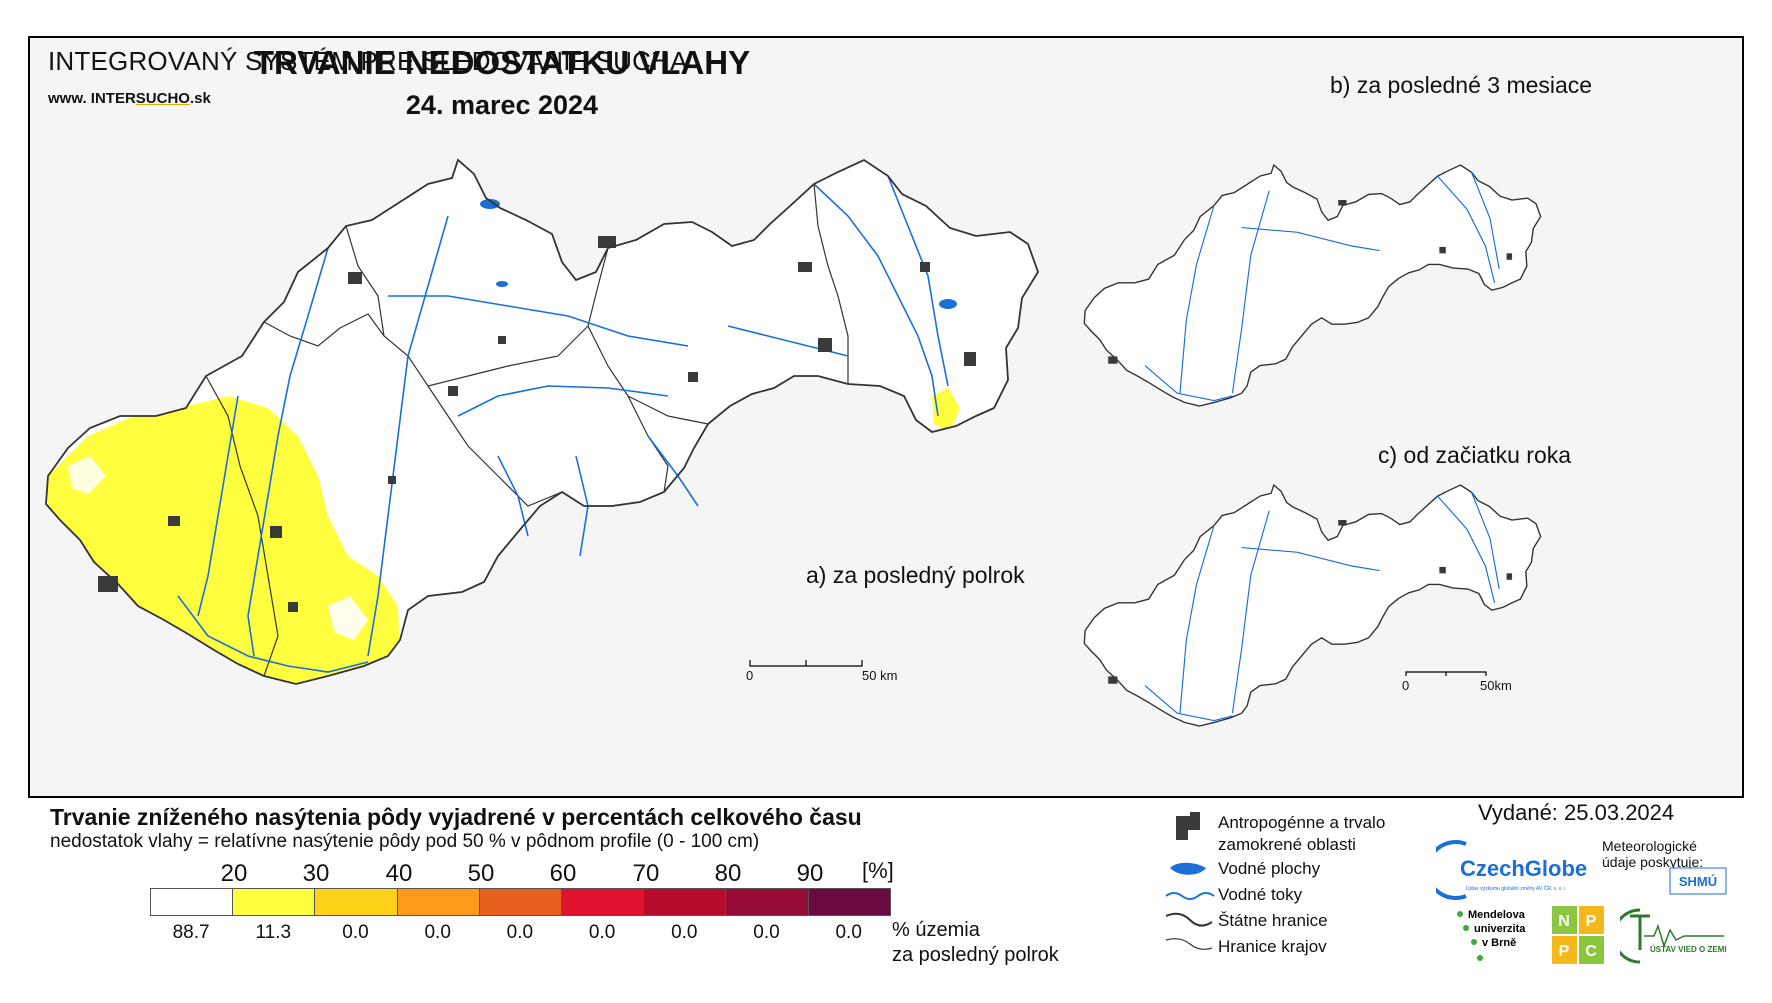 The width and height of the screenshot is (1772, 1003). What do you see at coordinates (810, 873) in the screenshot?
I see `legend-tick: 90` at bounding box center [810, 873].